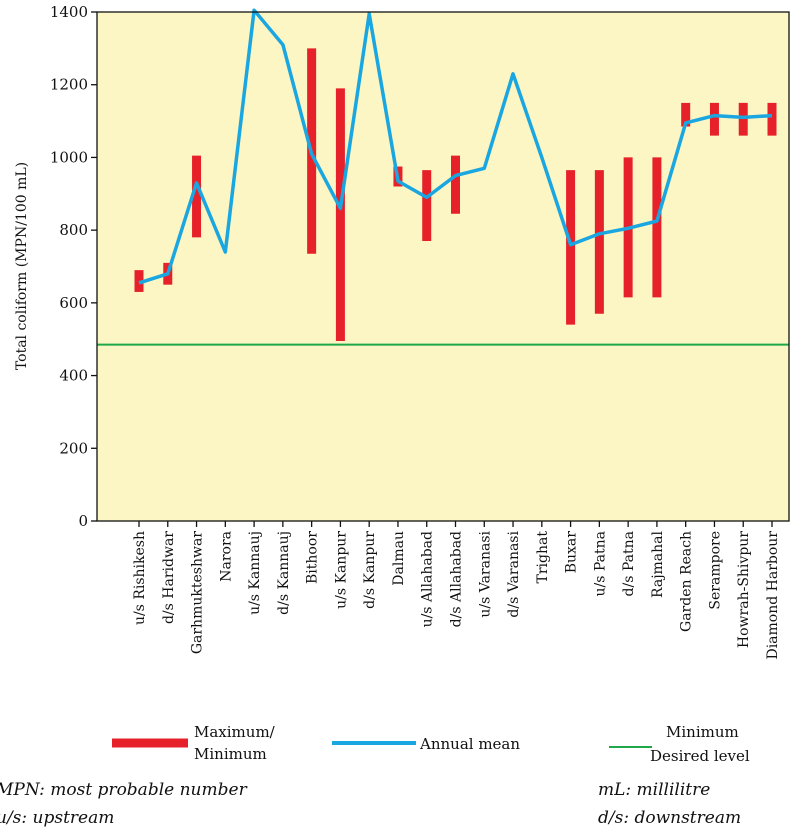 Image resolution: width=792 pixels, height=836 pixels. What do you see at coordinates (226, 556) in the screenshot?
I see `category-label-3: Narora` at bounding box center [226, 556].